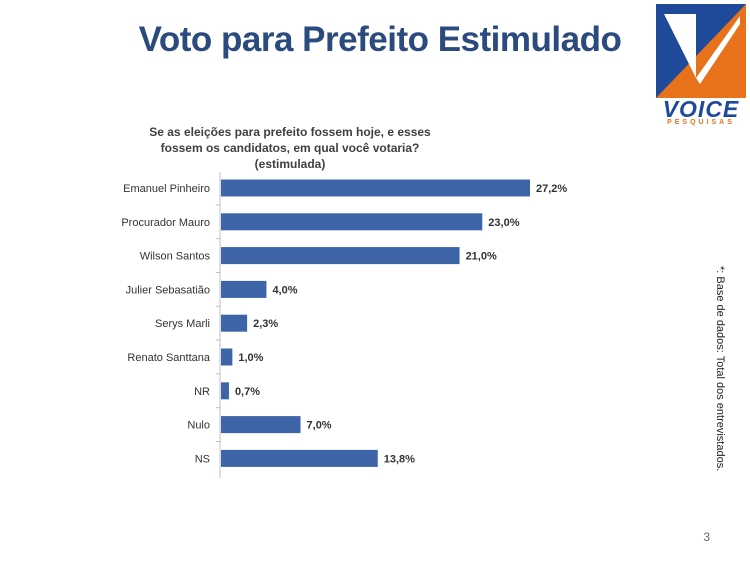 The width and height of the screenshot is (750, 563). What do you see at coordinates (168, 290) in the screenshot?
I see `category-label: Julier Sebasatião` at bounding box center [168, 290].